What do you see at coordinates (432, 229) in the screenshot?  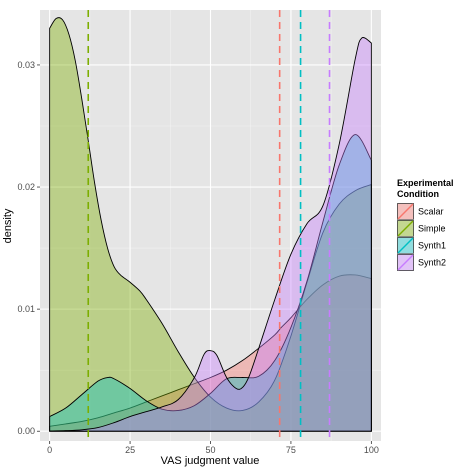 I see `legend-label-simple: Simple` at bounding box center [432, 229].